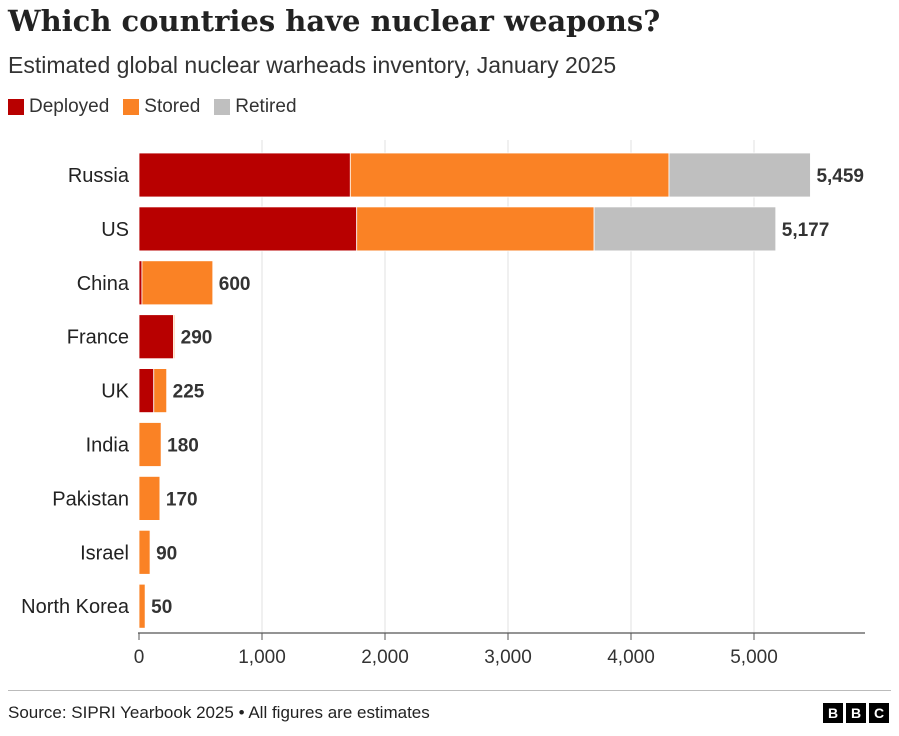  Describe the element at coordinates (449, 690) in the screenshot. I see `footer-divider` at that location.